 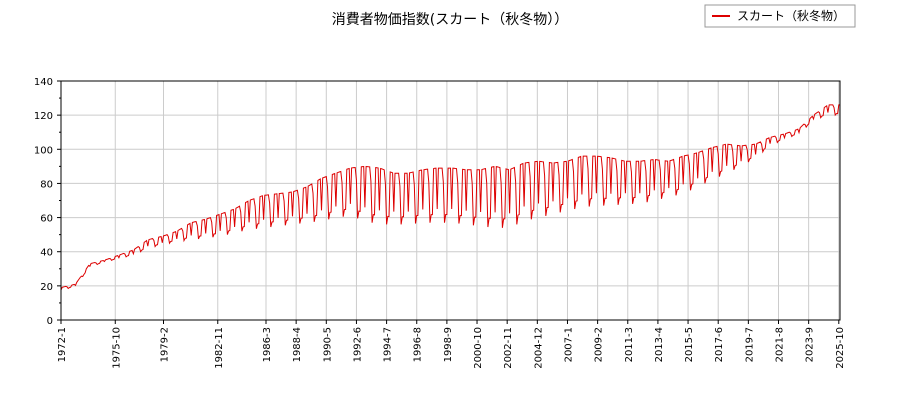 I want to click on x-tick-label: 2017-6, so click(x=719, y=344).